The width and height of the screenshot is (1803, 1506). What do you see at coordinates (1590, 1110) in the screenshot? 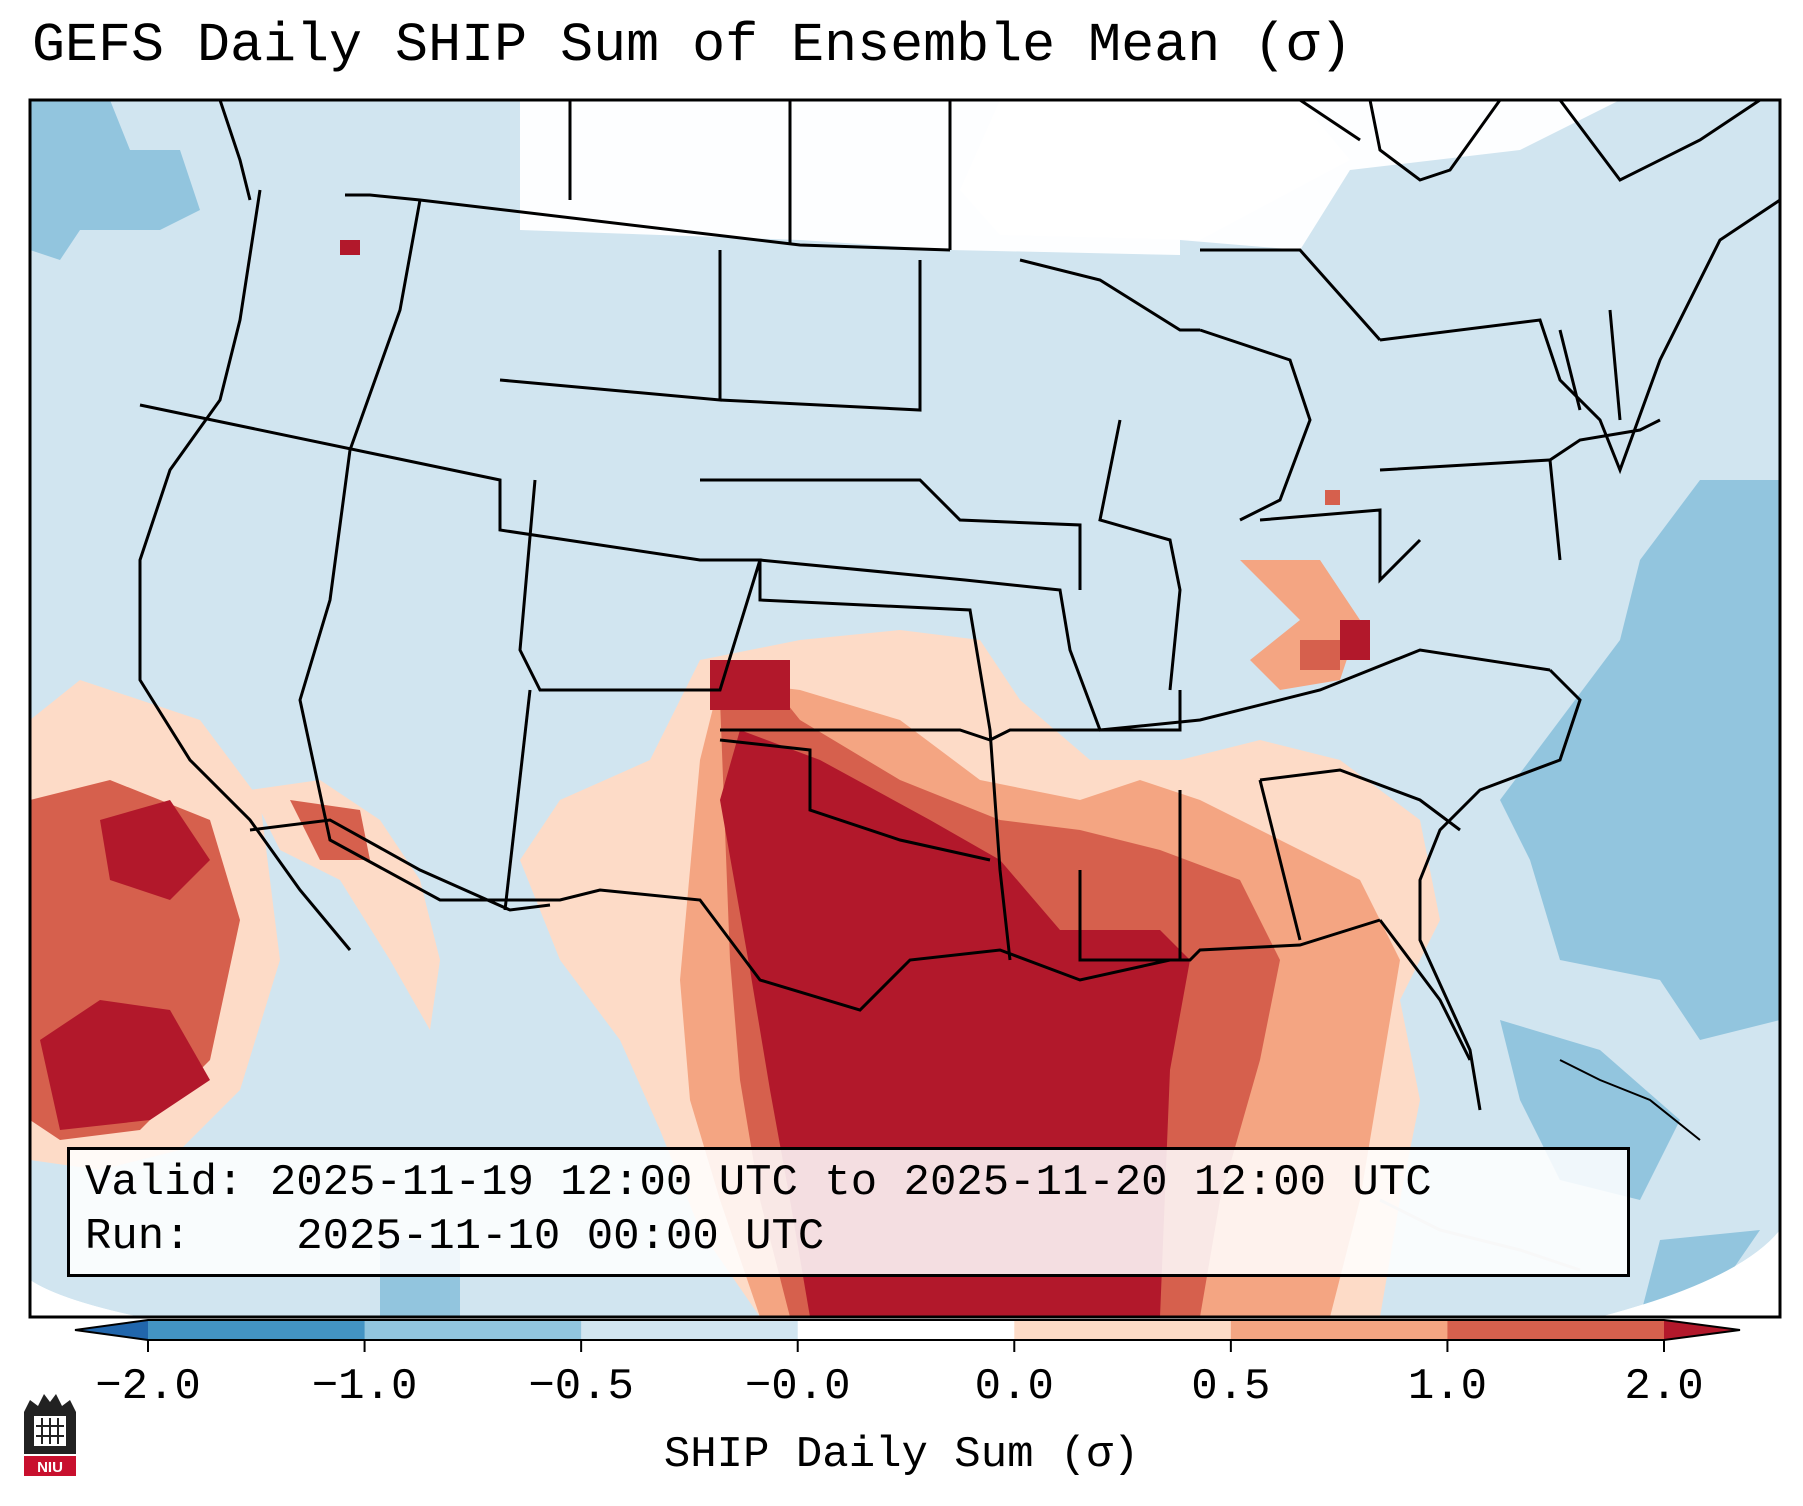
I see `region-caribbean` at bounding box center [1590, 1110].